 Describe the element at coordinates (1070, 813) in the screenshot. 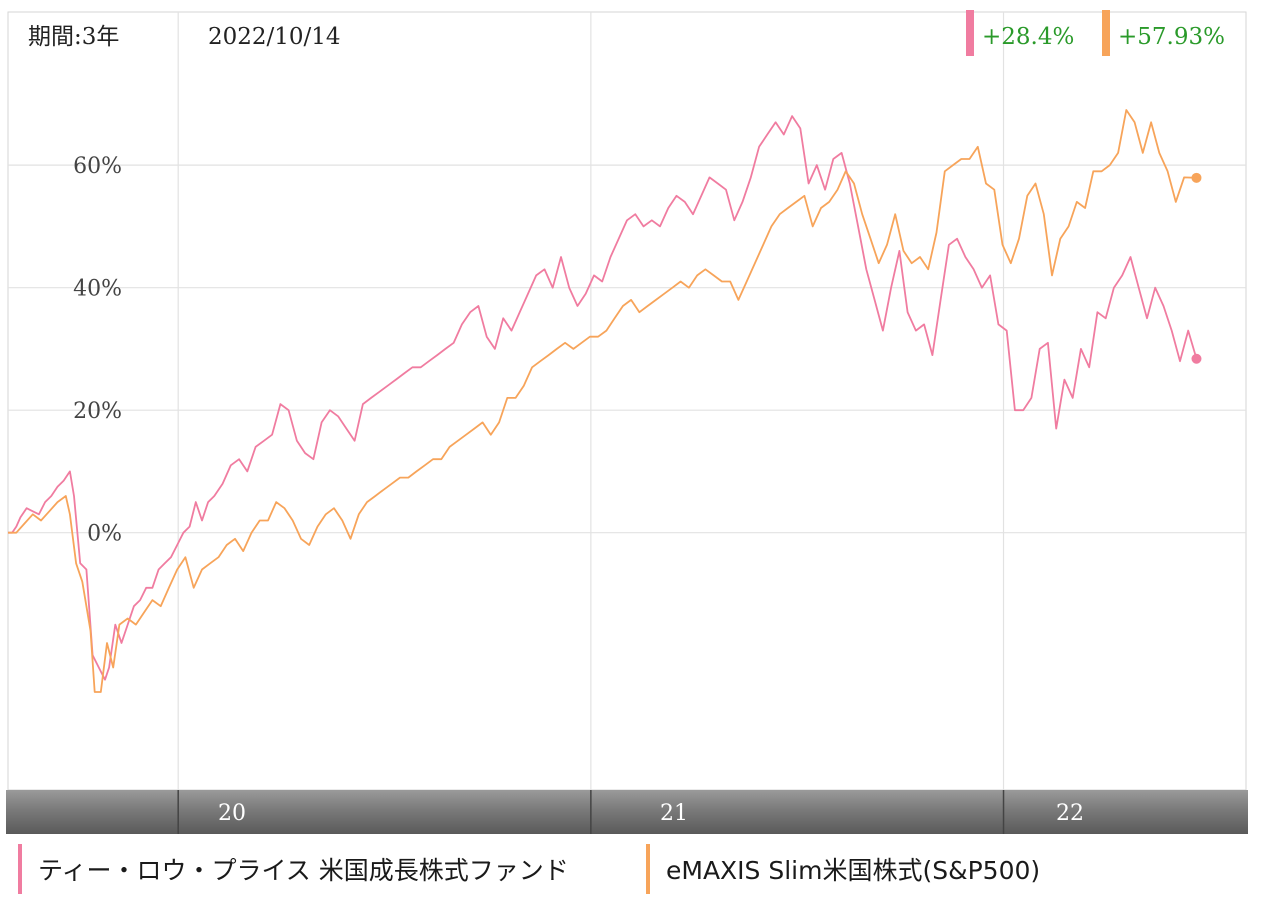

I see `x-tick-label: 22` at that location.